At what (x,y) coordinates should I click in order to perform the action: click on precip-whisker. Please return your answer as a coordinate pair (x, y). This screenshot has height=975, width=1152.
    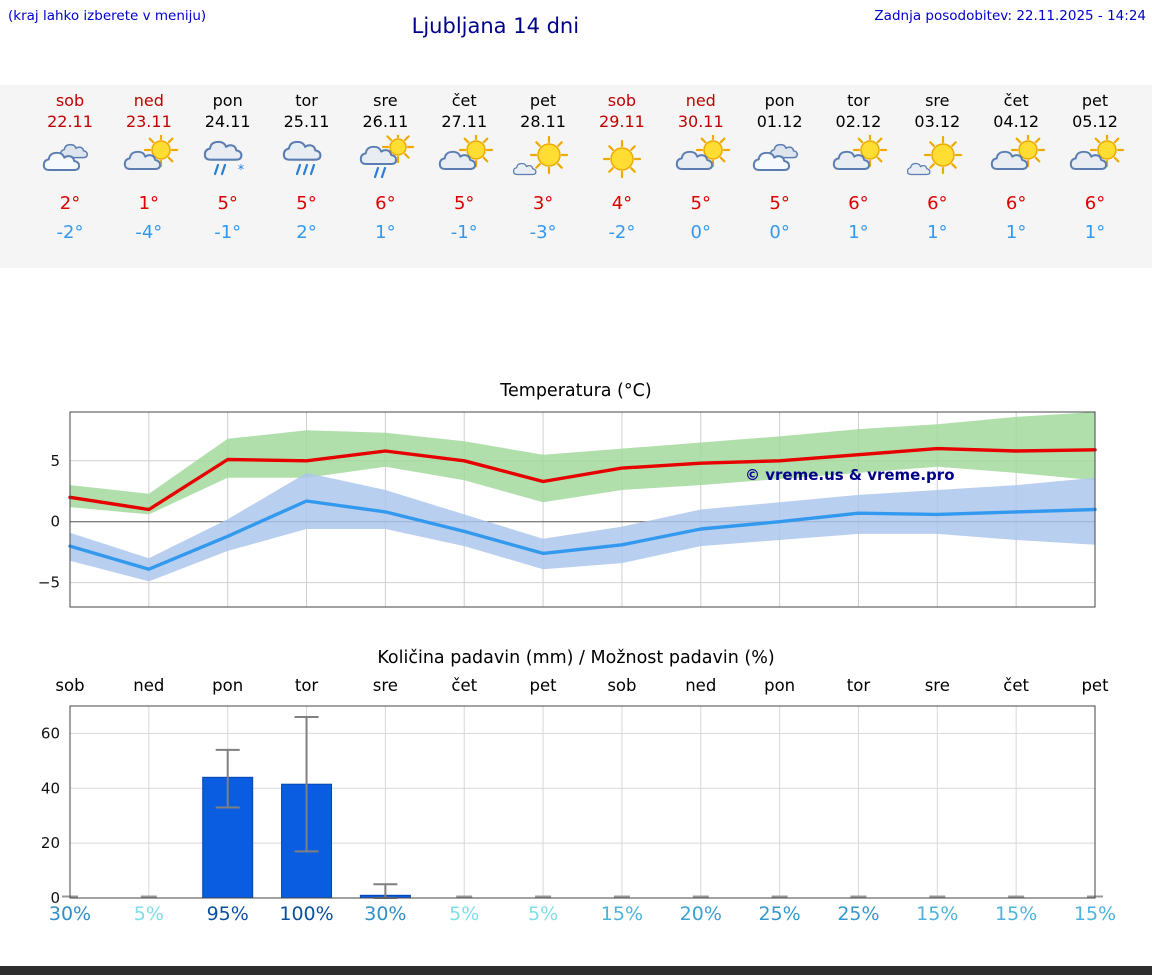
    Looking at the image, I should click on (227, 778).